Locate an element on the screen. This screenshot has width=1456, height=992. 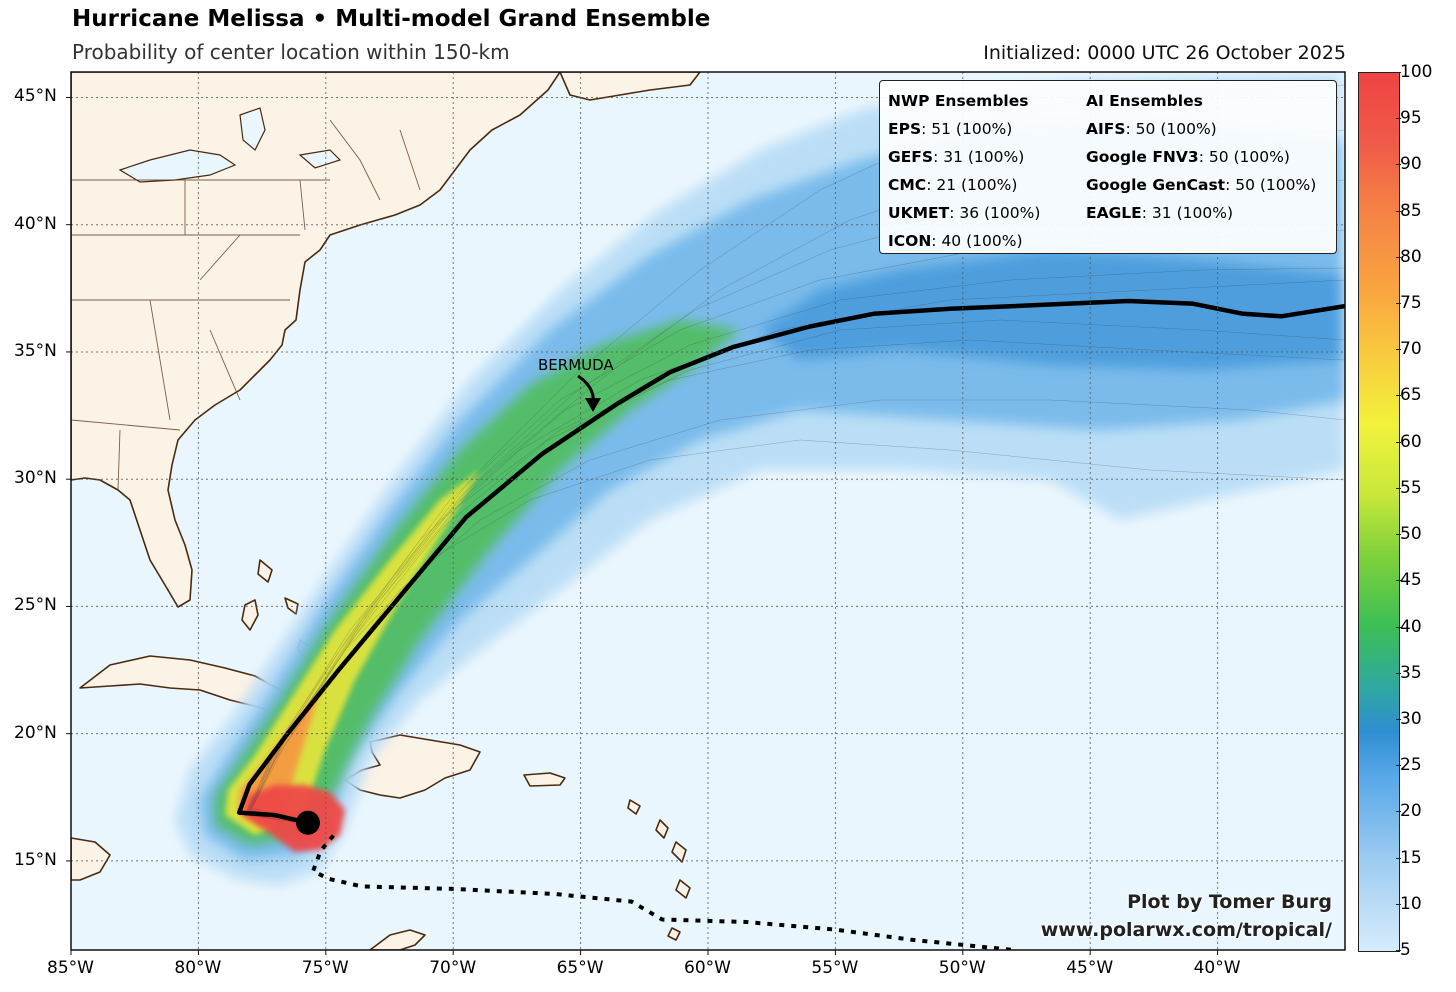
state-borders is located at coordinates (246, 305).